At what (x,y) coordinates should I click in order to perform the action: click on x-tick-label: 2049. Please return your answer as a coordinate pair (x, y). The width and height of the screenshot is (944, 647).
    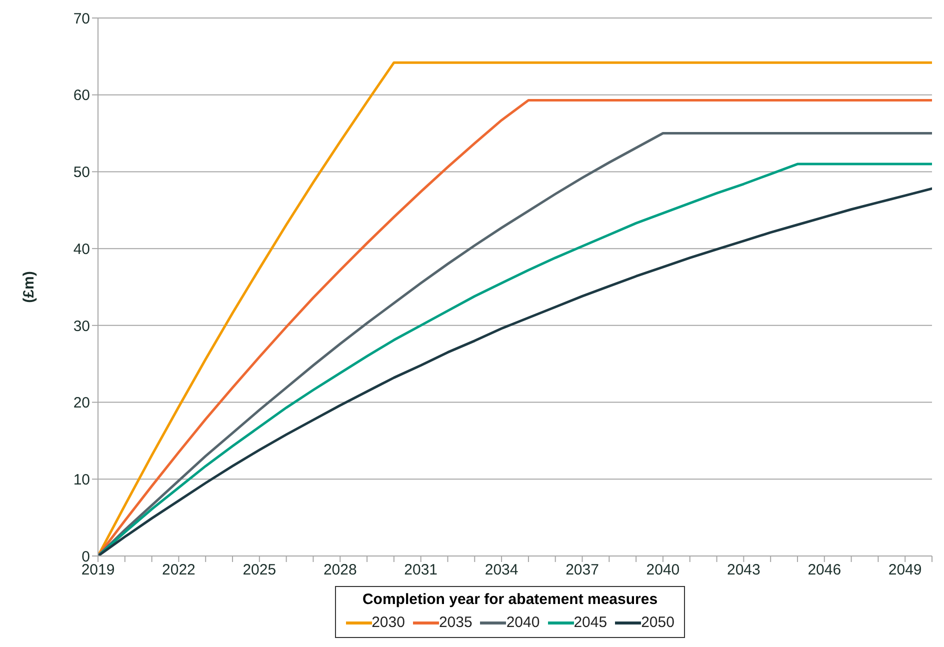
    Looking at the image, I should click on (905, 570).